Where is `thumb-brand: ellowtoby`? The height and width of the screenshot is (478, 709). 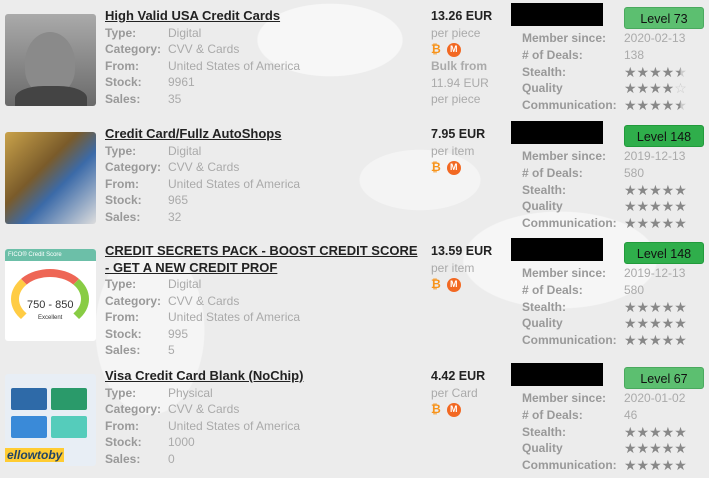
thumb-brand: ellowtoby is located at coordinates (35, 455).